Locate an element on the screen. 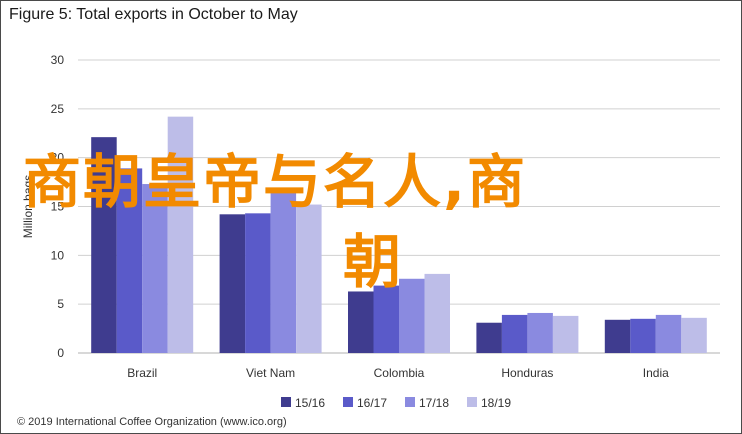 The image size is (742, 434). x-tick-label: Viet Nam is located at coordinates (270, 373).